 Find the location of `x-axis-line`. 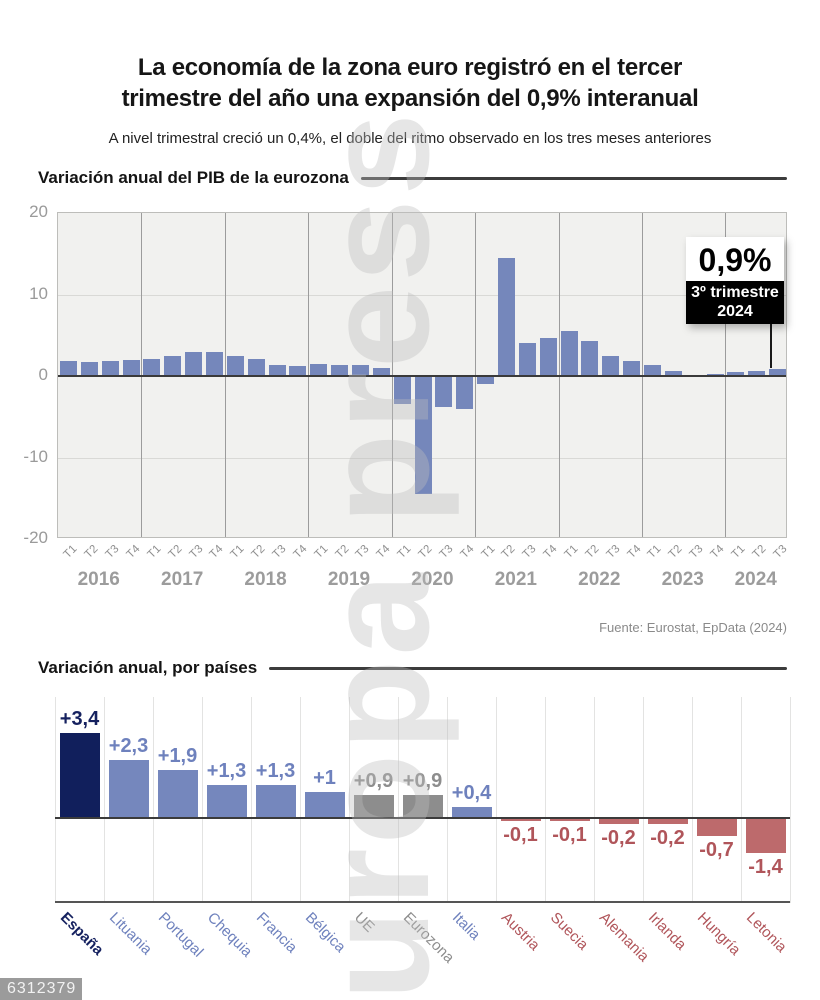

x-axis-line is located at coordinates (422, 902).